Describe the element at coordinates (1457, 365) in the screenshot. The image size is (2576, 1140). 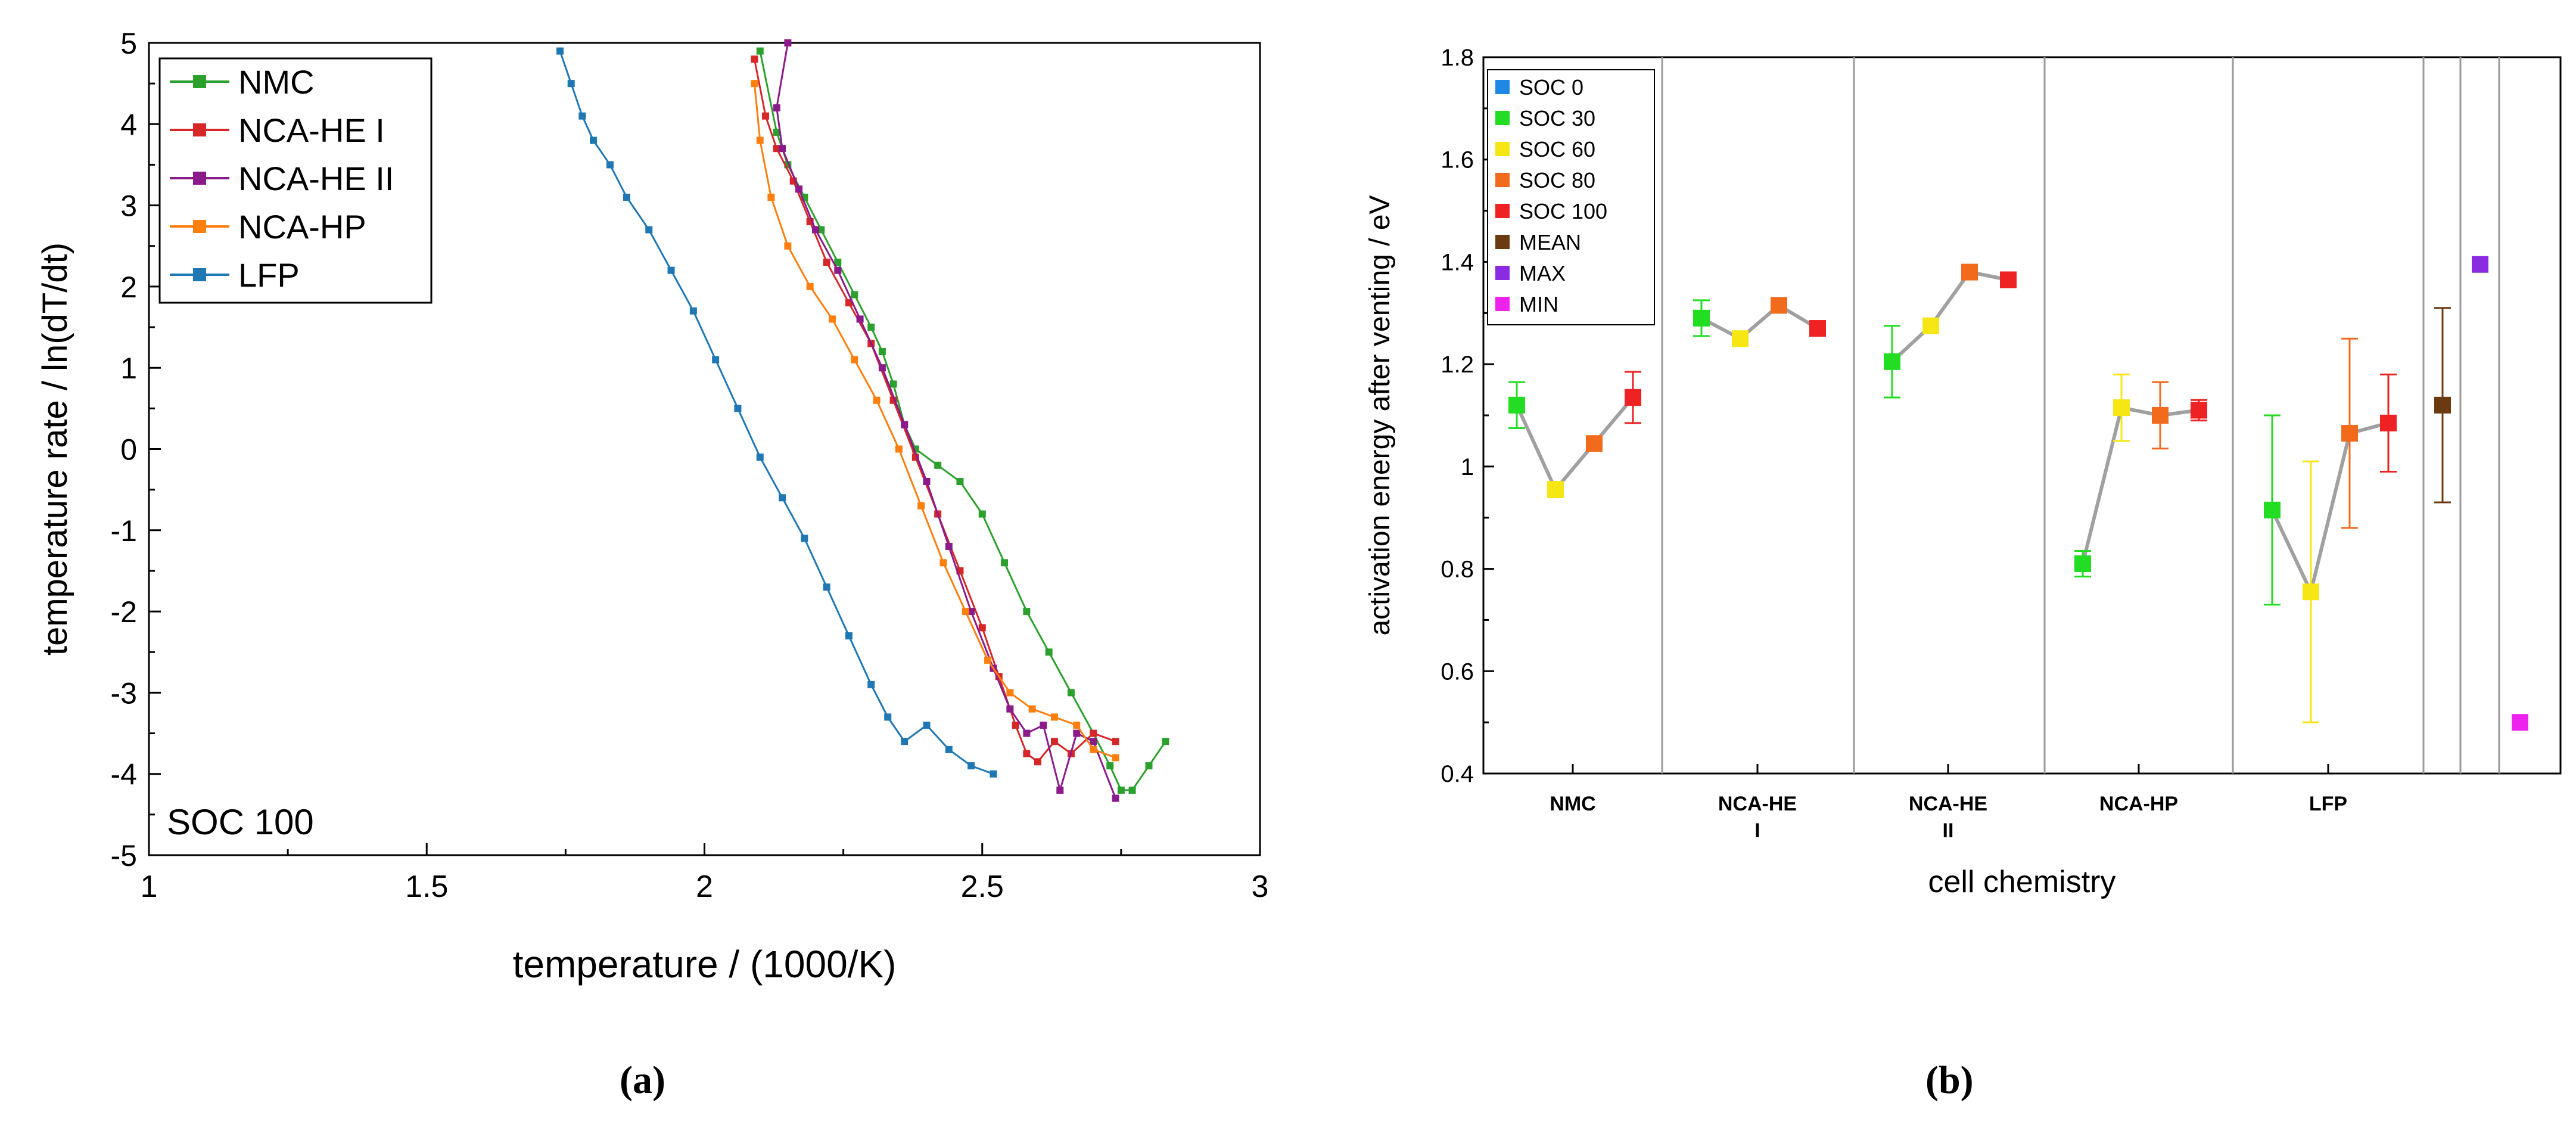
I see `y-tick-label-b: 1.2` at that location.